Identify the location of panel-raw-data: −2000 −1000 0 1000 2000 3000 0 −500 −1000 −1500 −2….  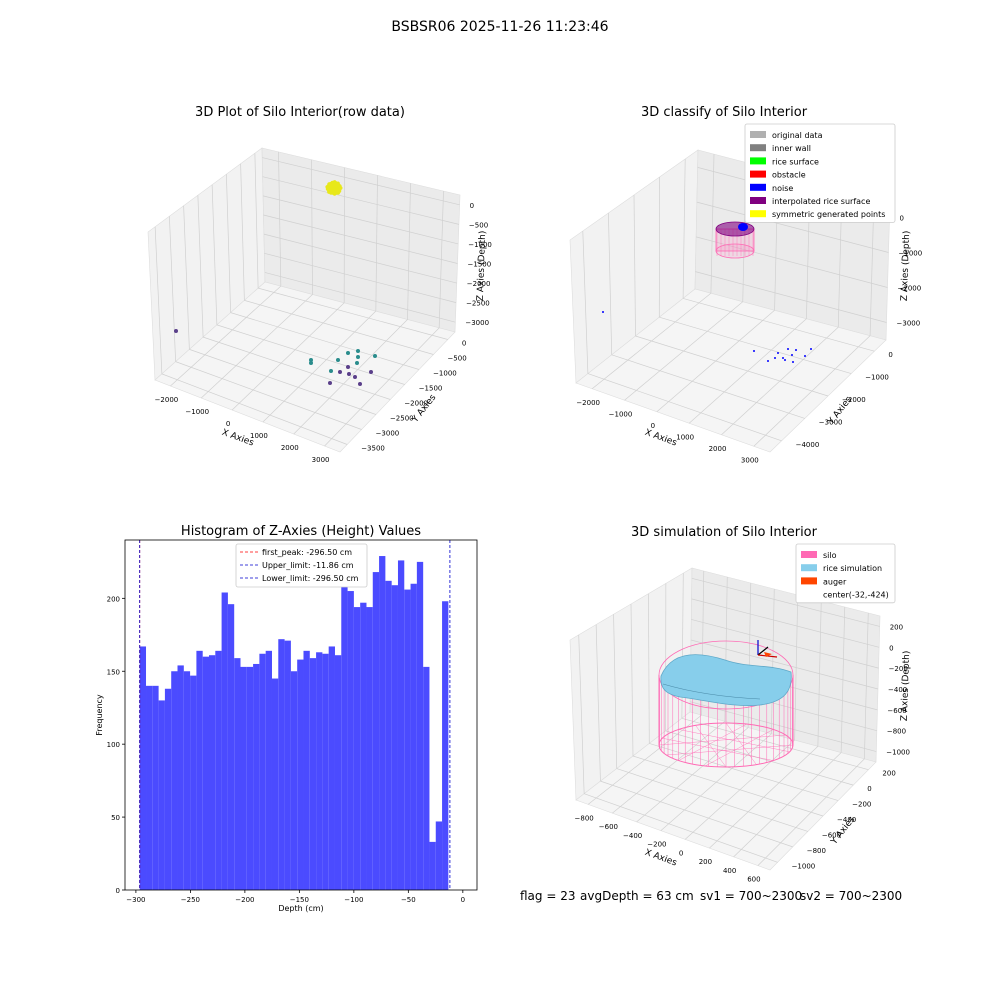
(319, 284).